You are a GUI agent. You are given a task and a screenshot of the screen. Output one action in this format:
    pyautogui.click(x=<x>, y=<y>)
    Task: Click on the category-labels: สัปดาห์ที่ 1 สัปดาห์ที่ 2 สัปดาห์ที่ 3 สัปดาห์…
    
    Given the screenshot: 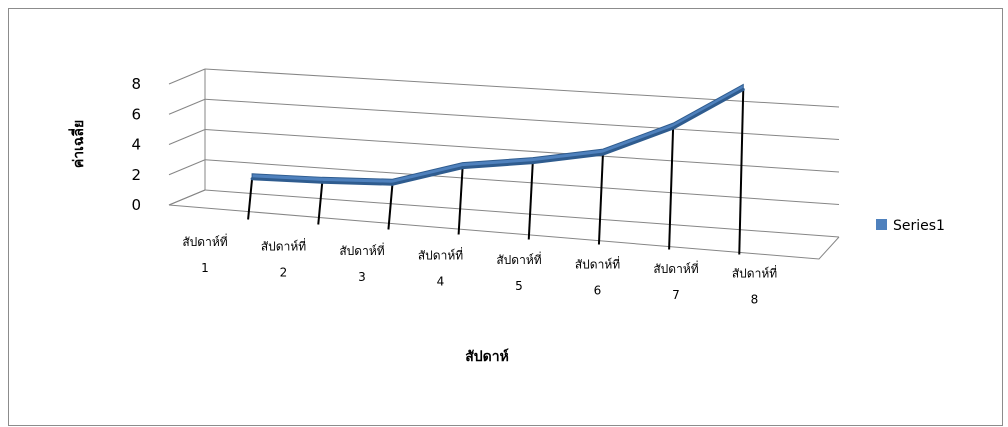 What is the action you would take?
    pyautogui.click(x=479, y=270)
    